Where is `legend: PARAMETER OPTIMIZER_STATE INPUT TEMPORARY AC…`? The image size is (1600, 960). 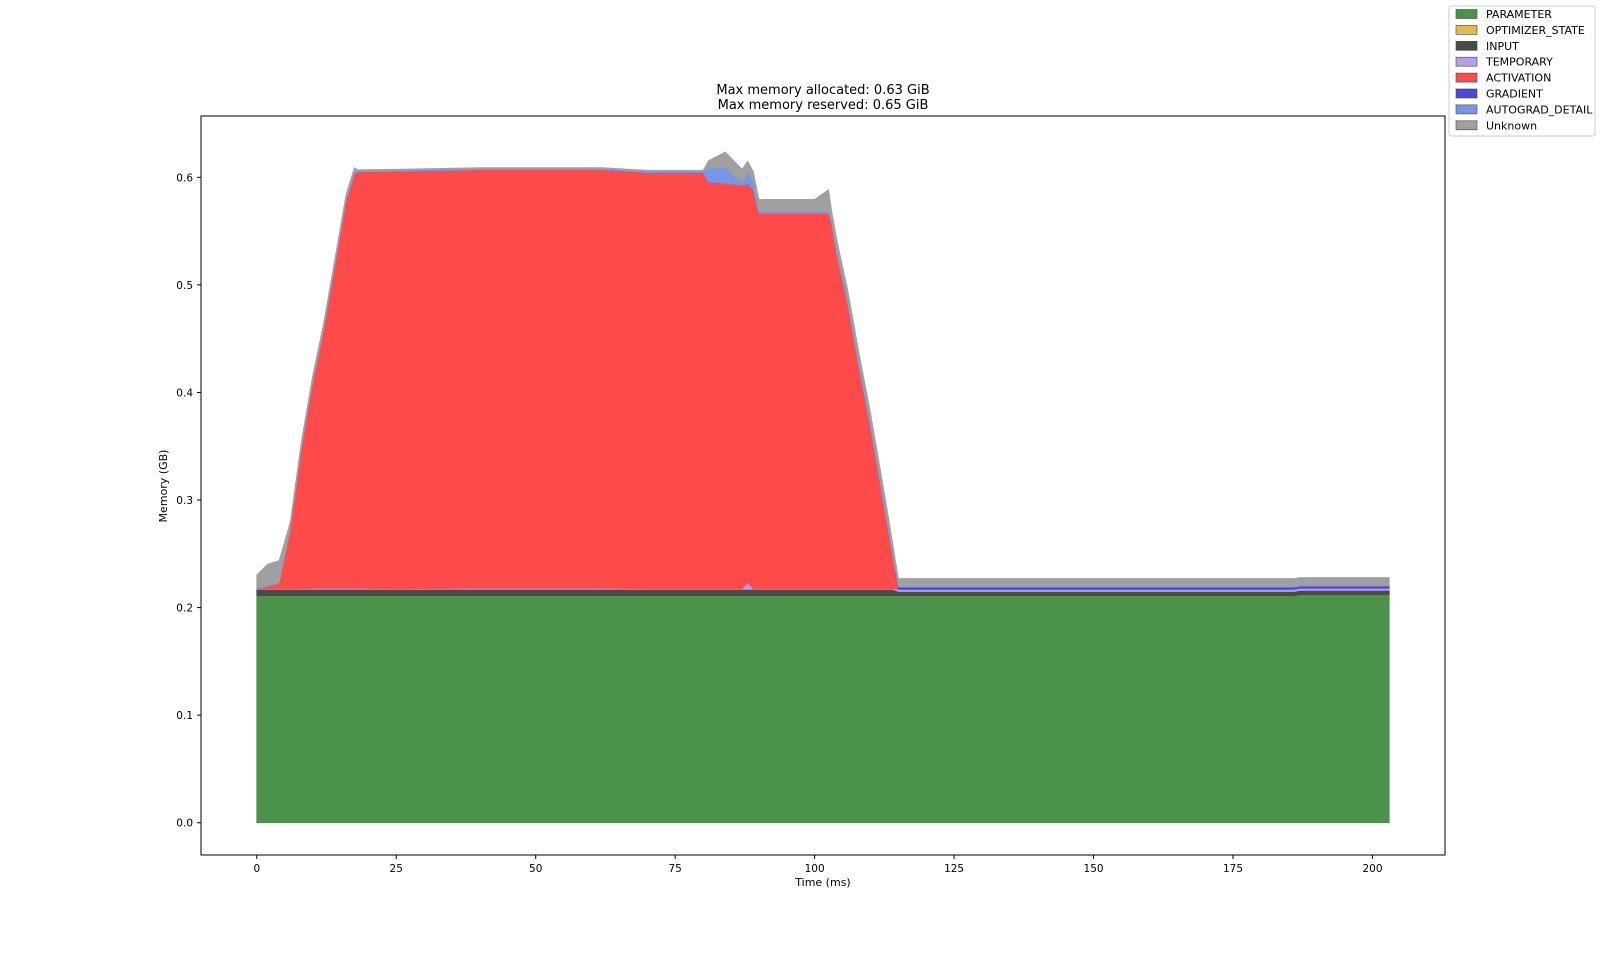
legend: PARAMETER OPTIMIZER_STATE INPUT TEMPORARY AC… is located at coordinates (1522, 71).